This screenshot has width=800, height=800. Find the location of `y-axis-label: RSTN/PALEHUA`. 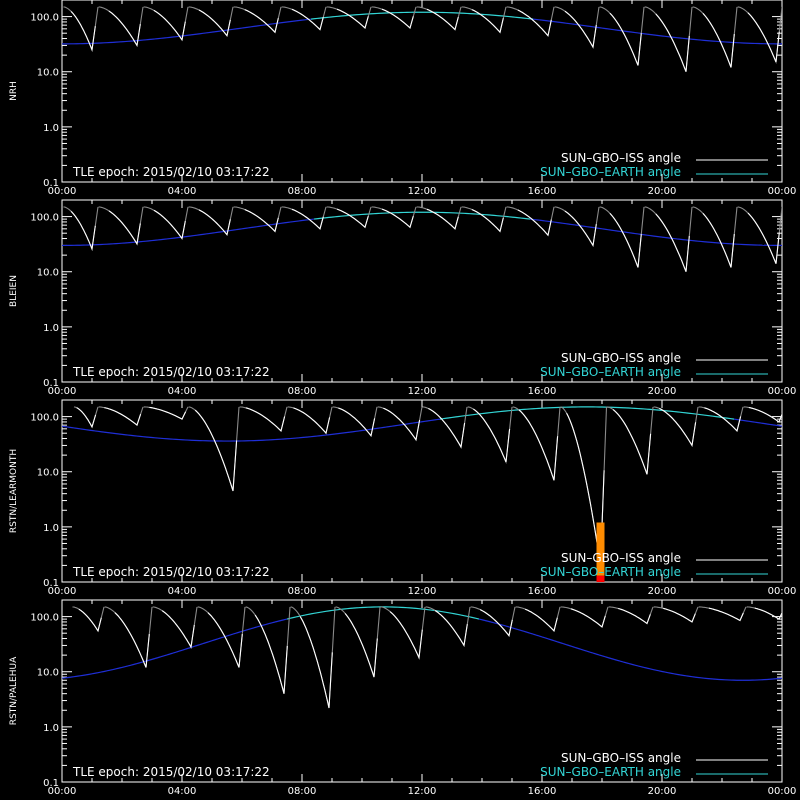

y-axis-label: RSTN/PALEHUA is located at coordinates (14, 690).